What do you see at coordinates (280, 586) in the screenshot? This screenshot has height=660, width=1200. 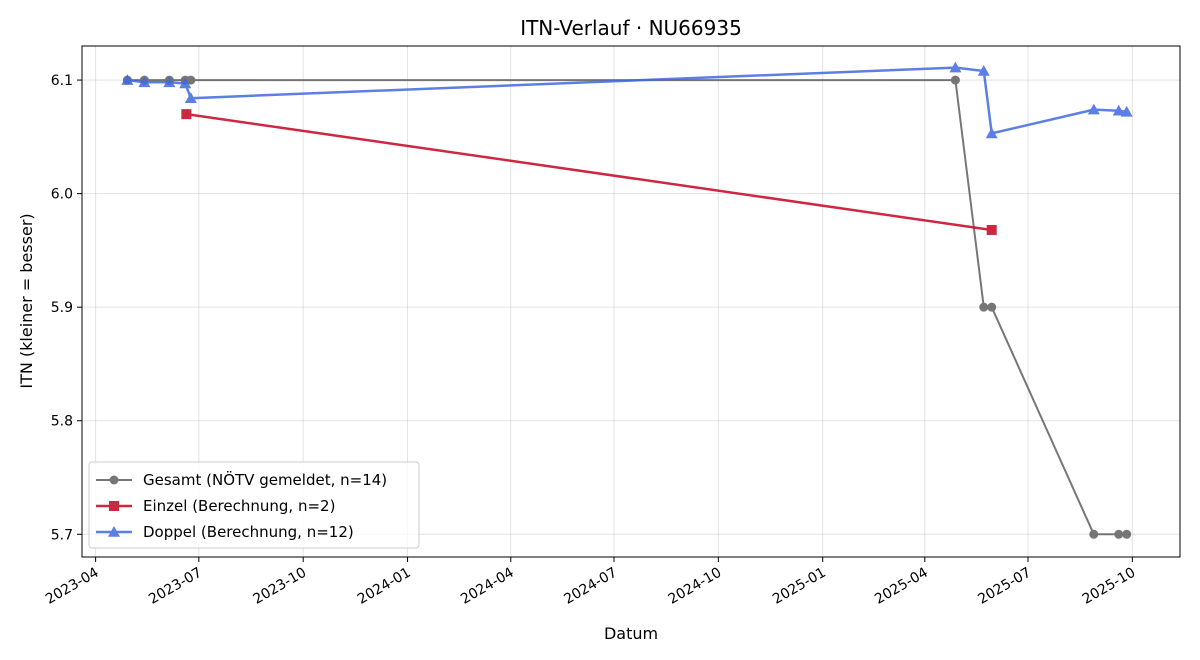 I see `x-tick-label: 2023-10` at bounding box center [280, 586].